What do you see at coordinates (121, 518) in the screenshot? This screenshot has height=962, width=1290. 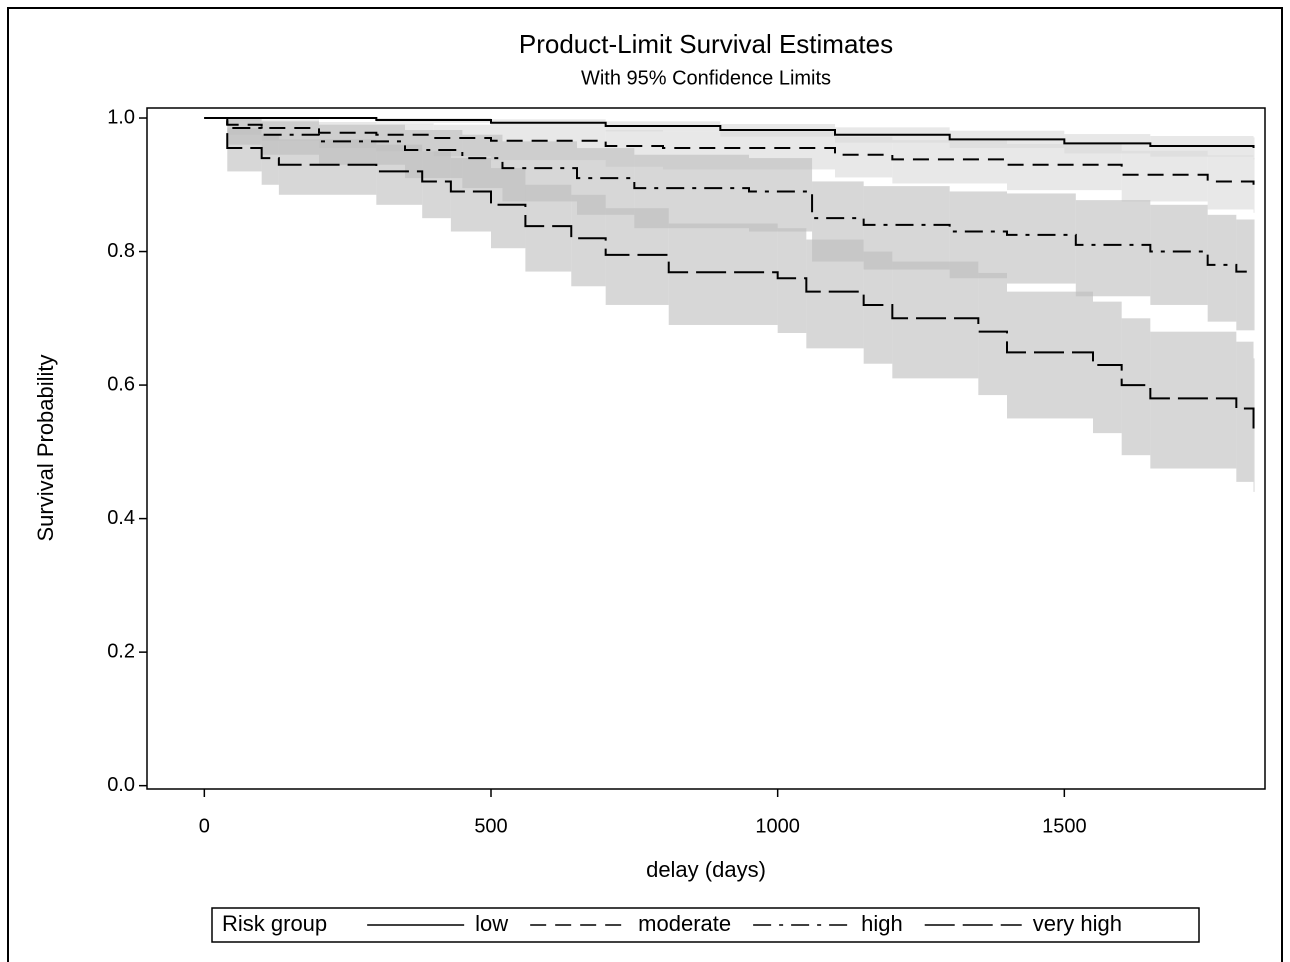 I see `y-tick-label: 0.4` at bounding box center [121, 518].